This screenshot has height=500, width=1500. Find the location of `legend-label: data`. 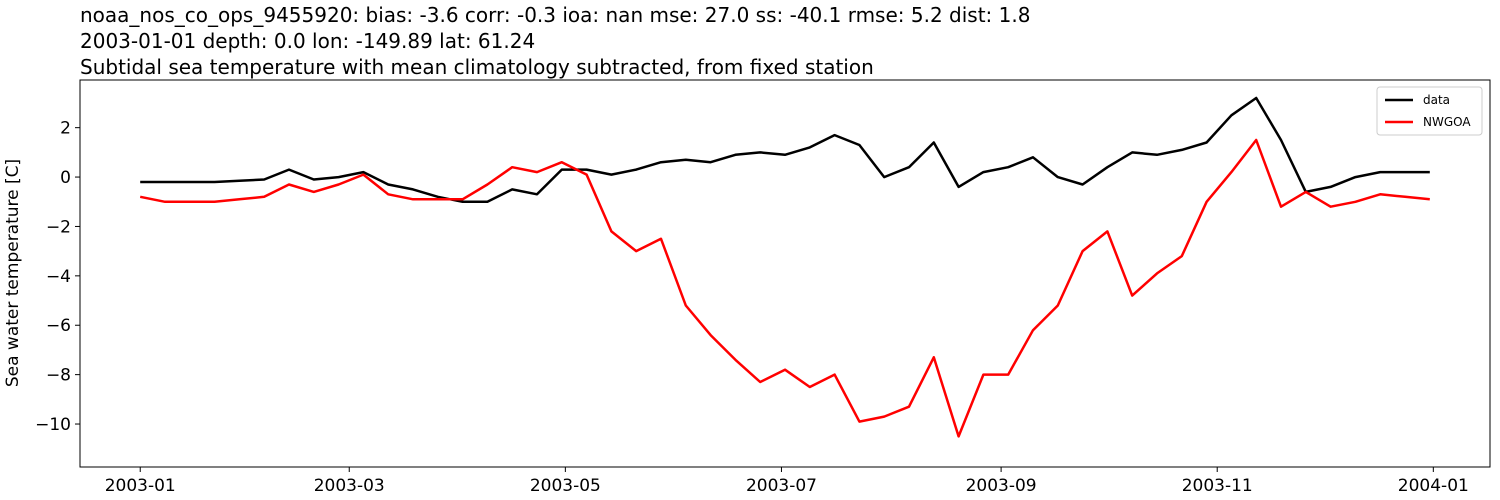

legend-label: data is located at coordinates (1436, 100).